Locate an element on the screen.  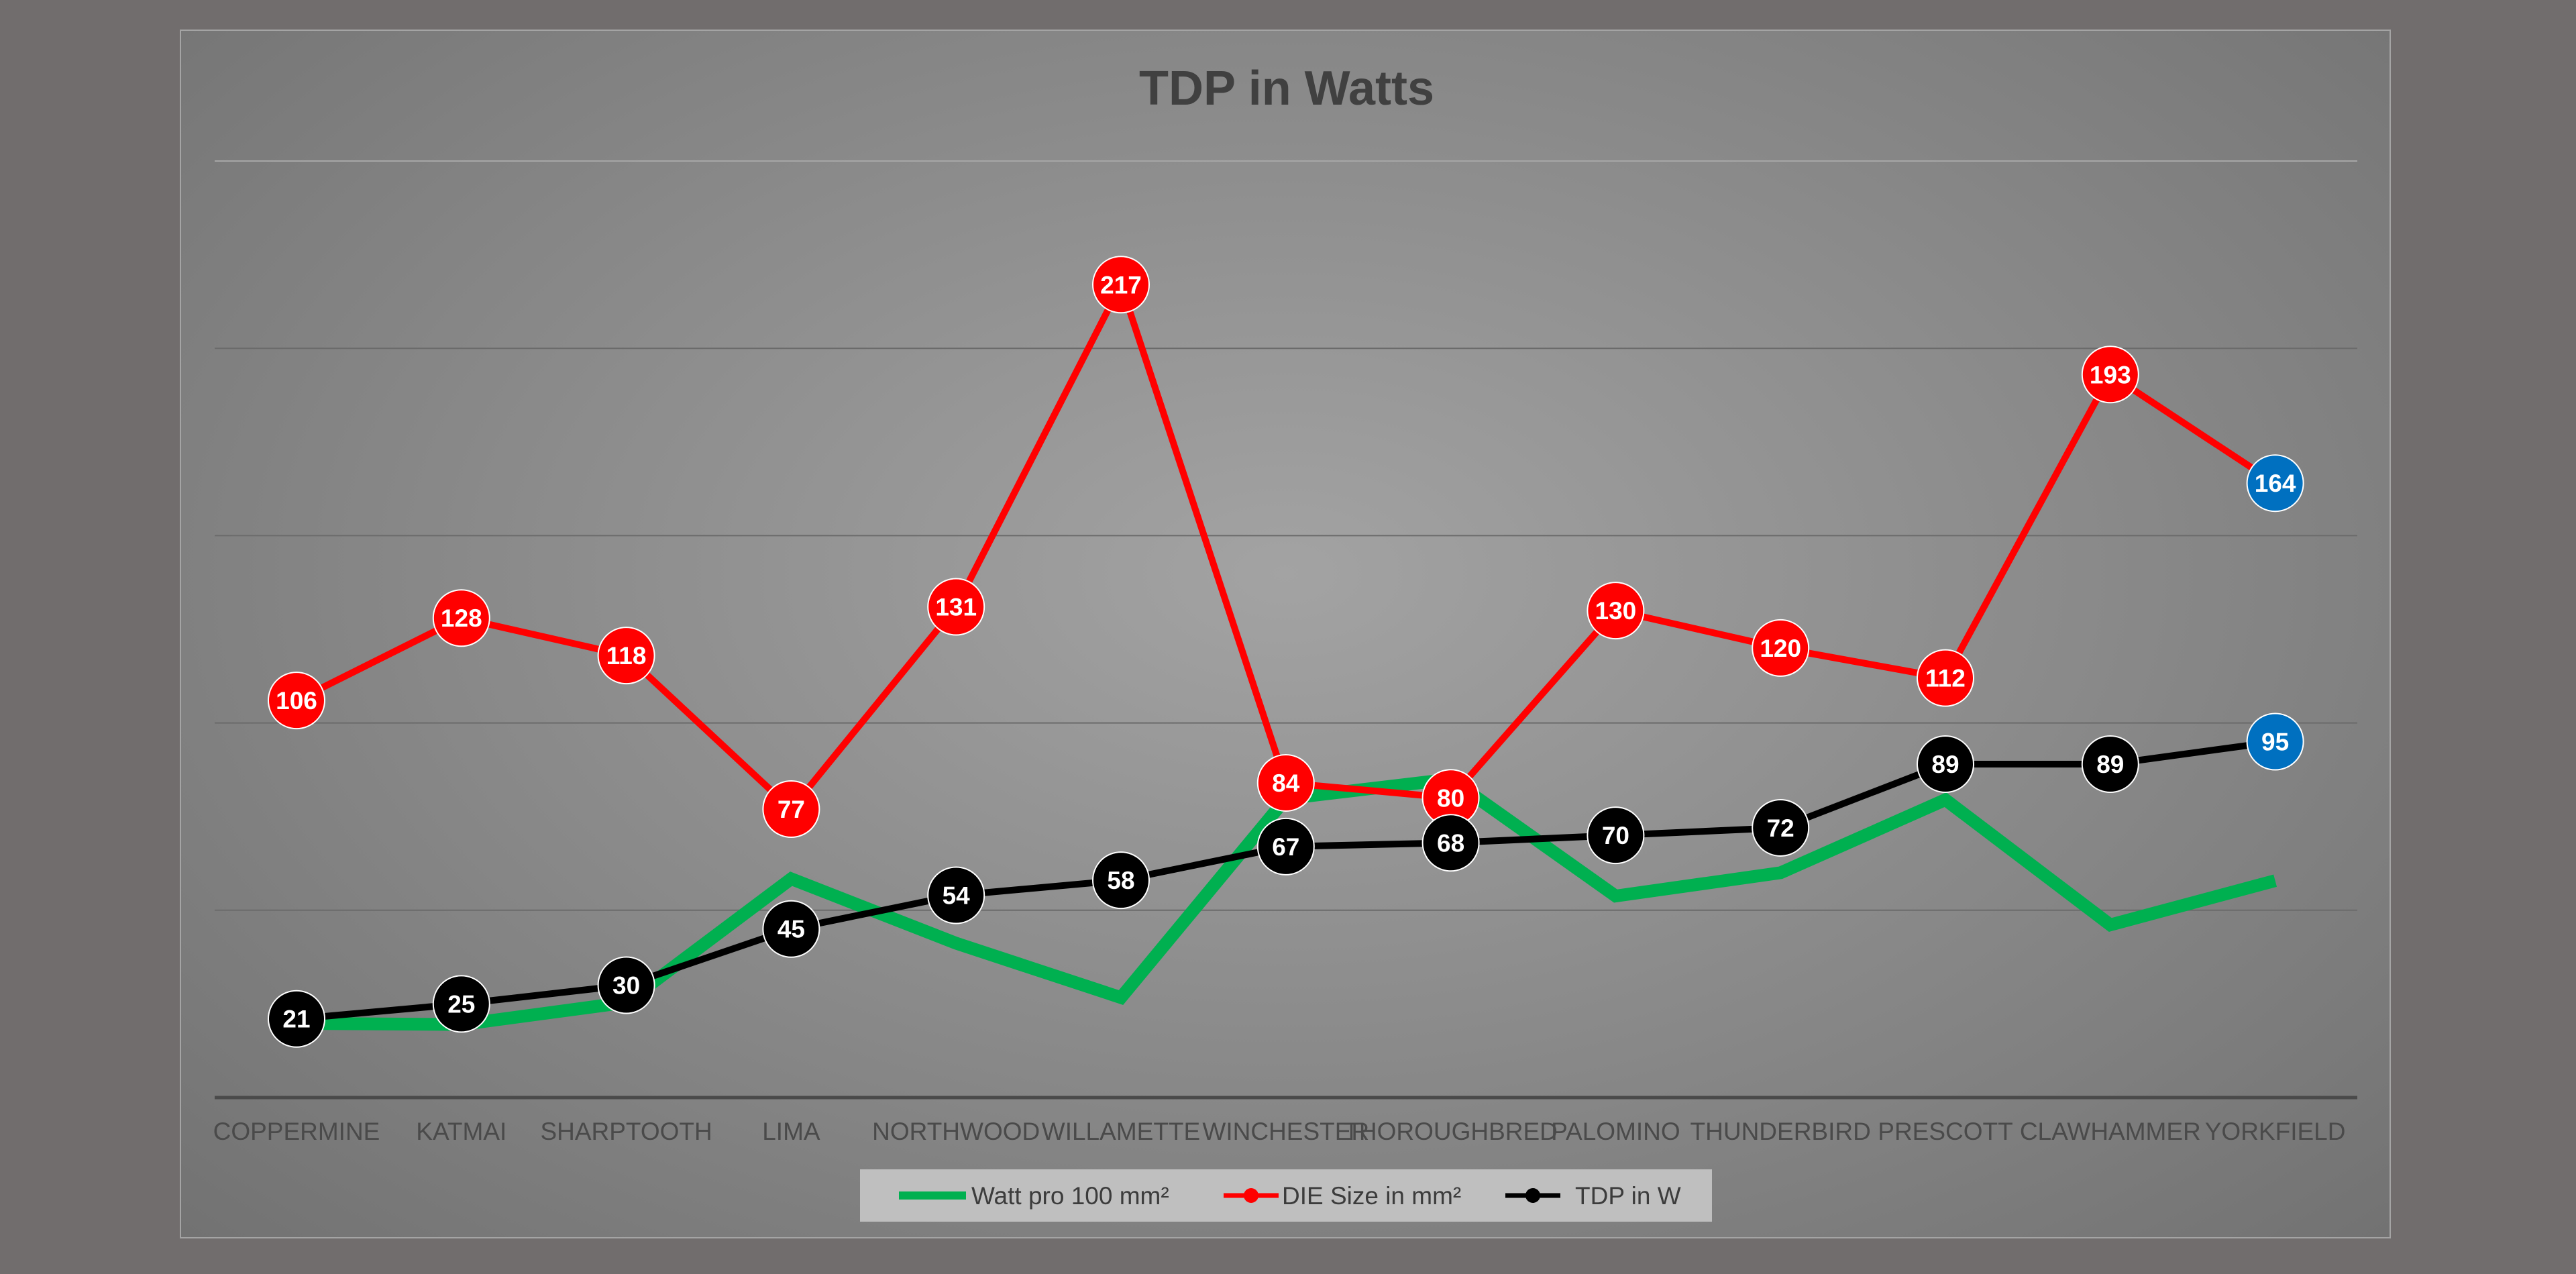
data-label: 164 is located at coordinates (2275, 483).